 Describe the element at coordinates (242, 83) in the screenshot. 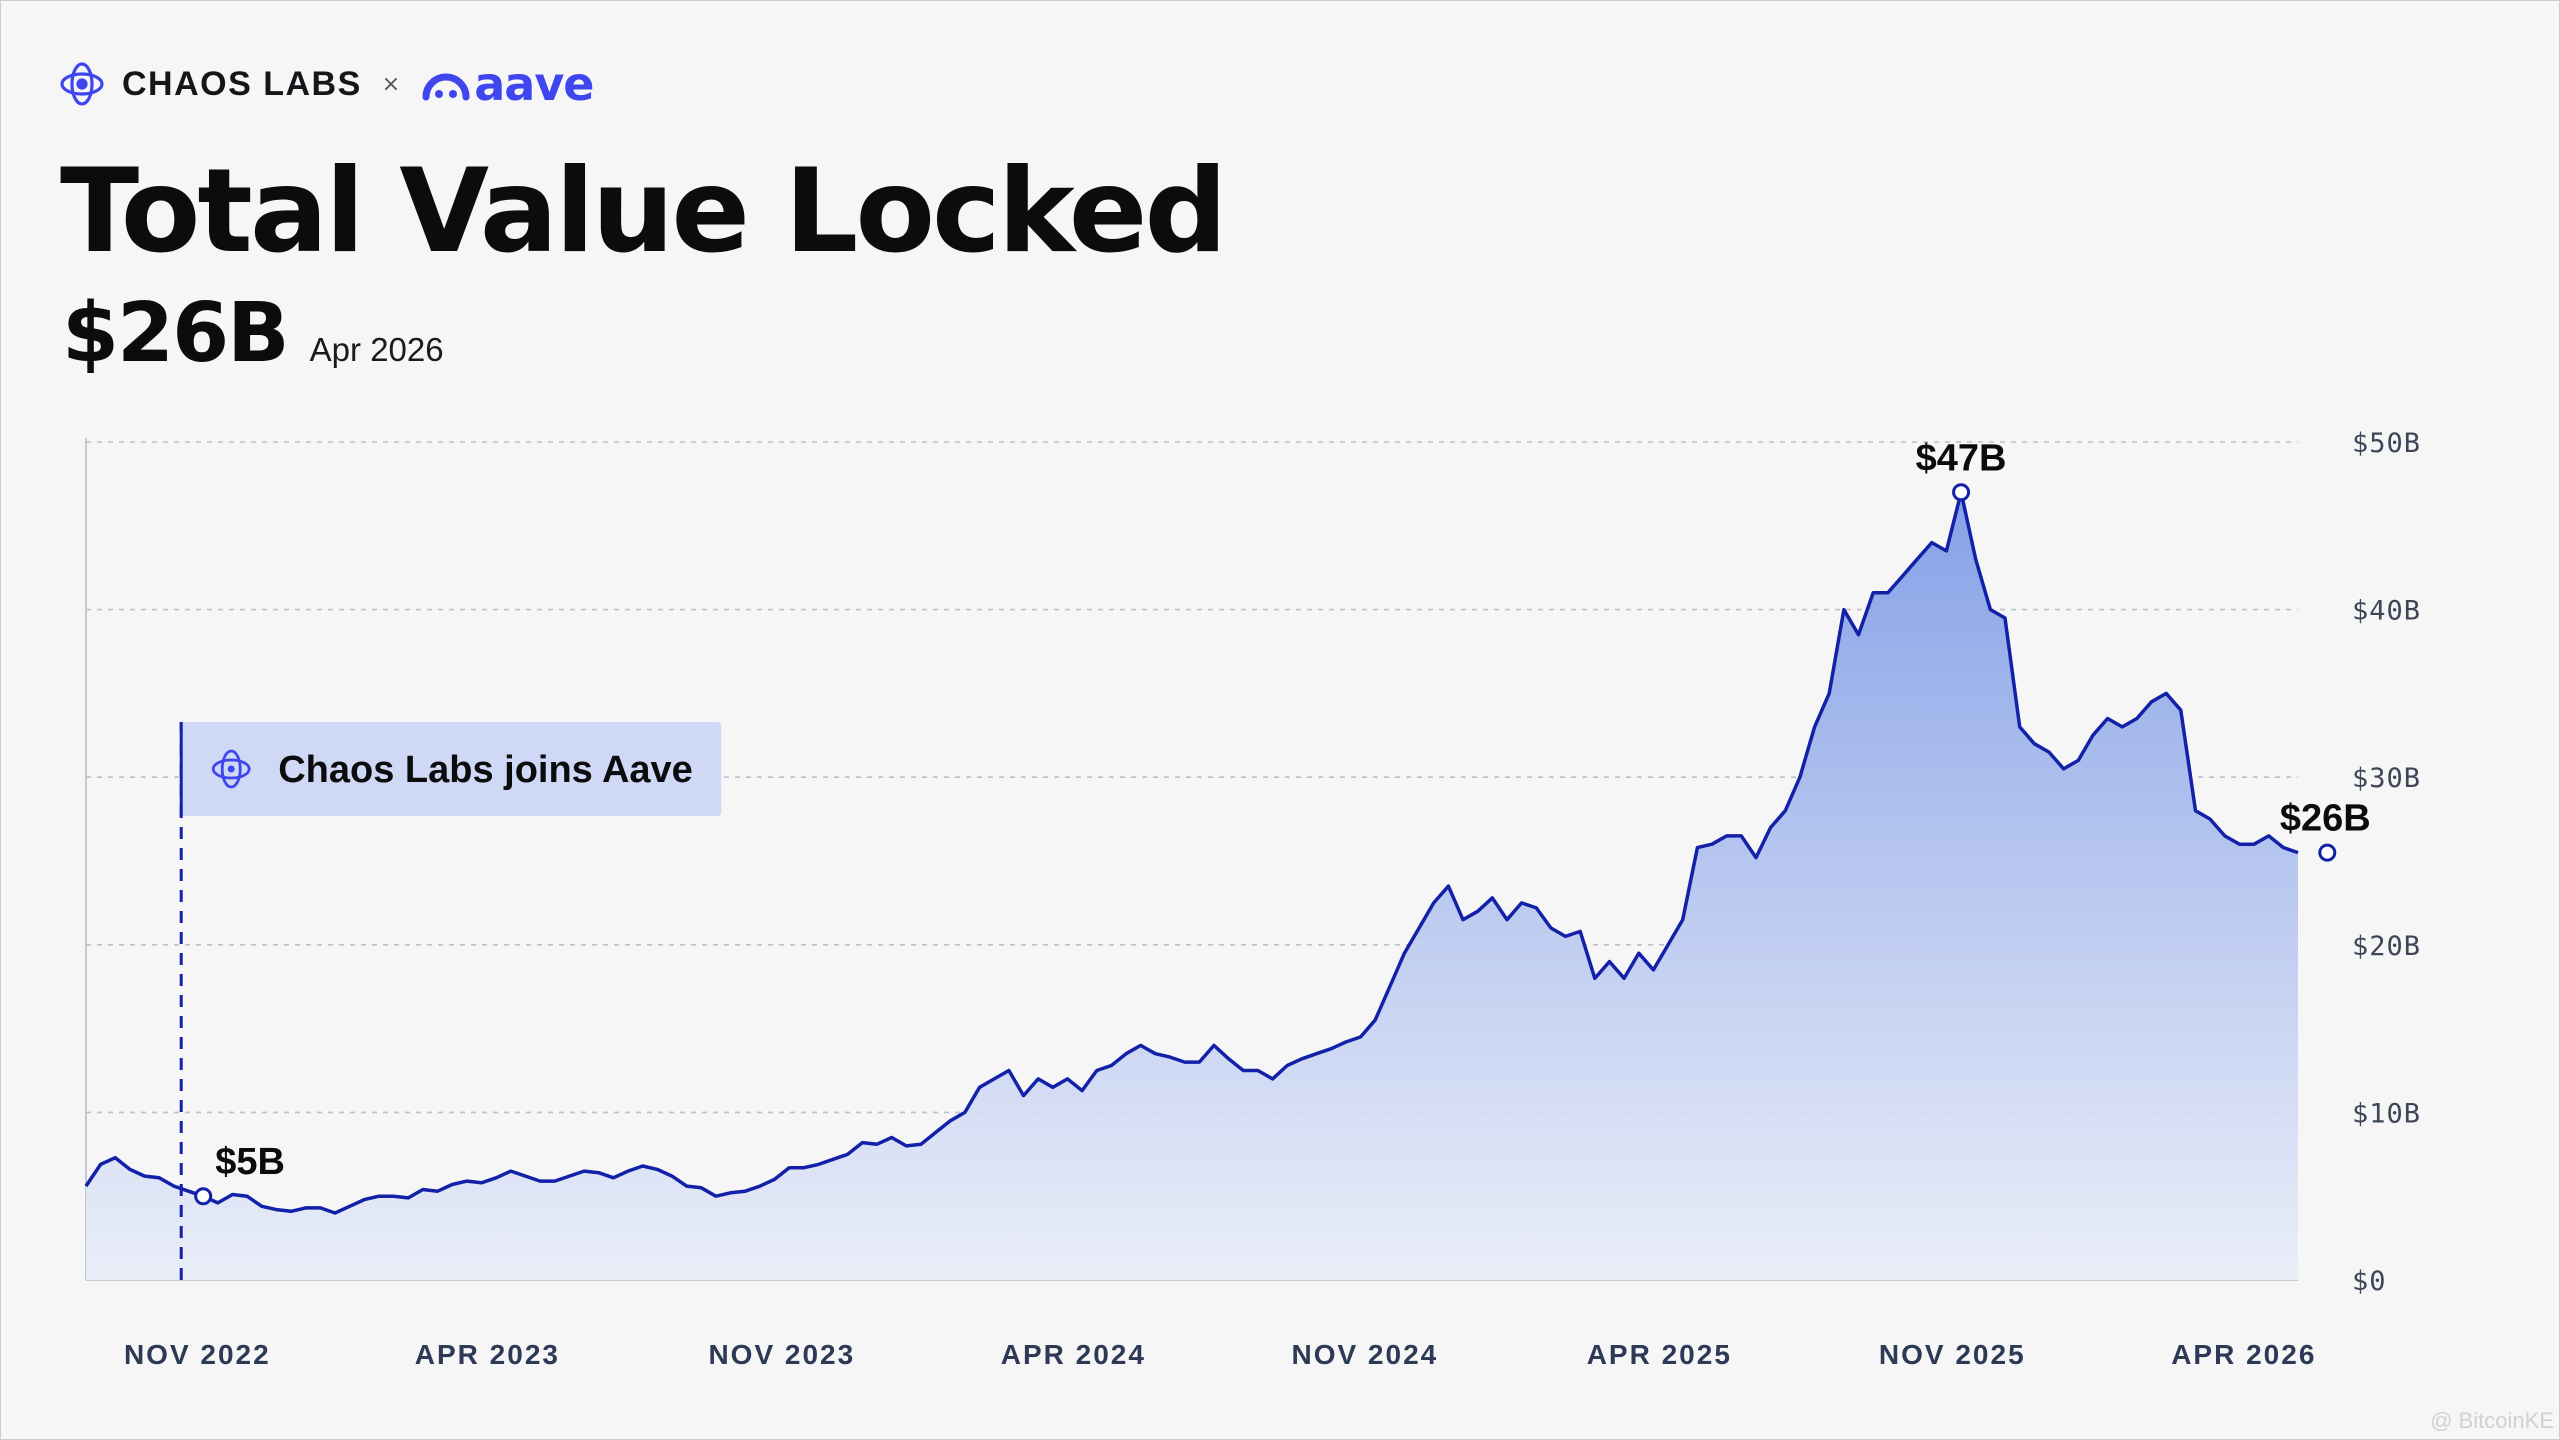

I see `chaos-labs-wordmark: CHAOS LABS` at that location.